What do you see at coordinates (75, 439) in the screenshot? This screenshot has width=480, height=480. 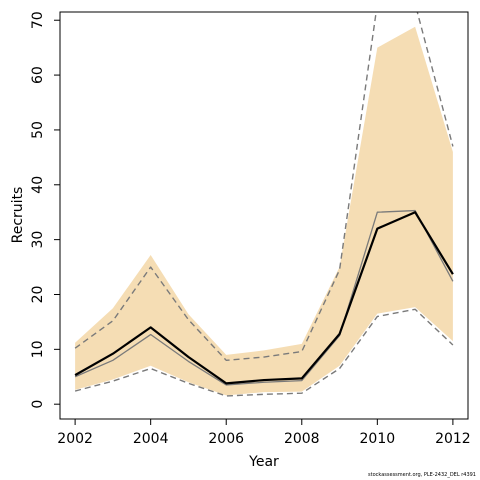 I see `x-tick-label: 2002` at bounding box center [75, 439].